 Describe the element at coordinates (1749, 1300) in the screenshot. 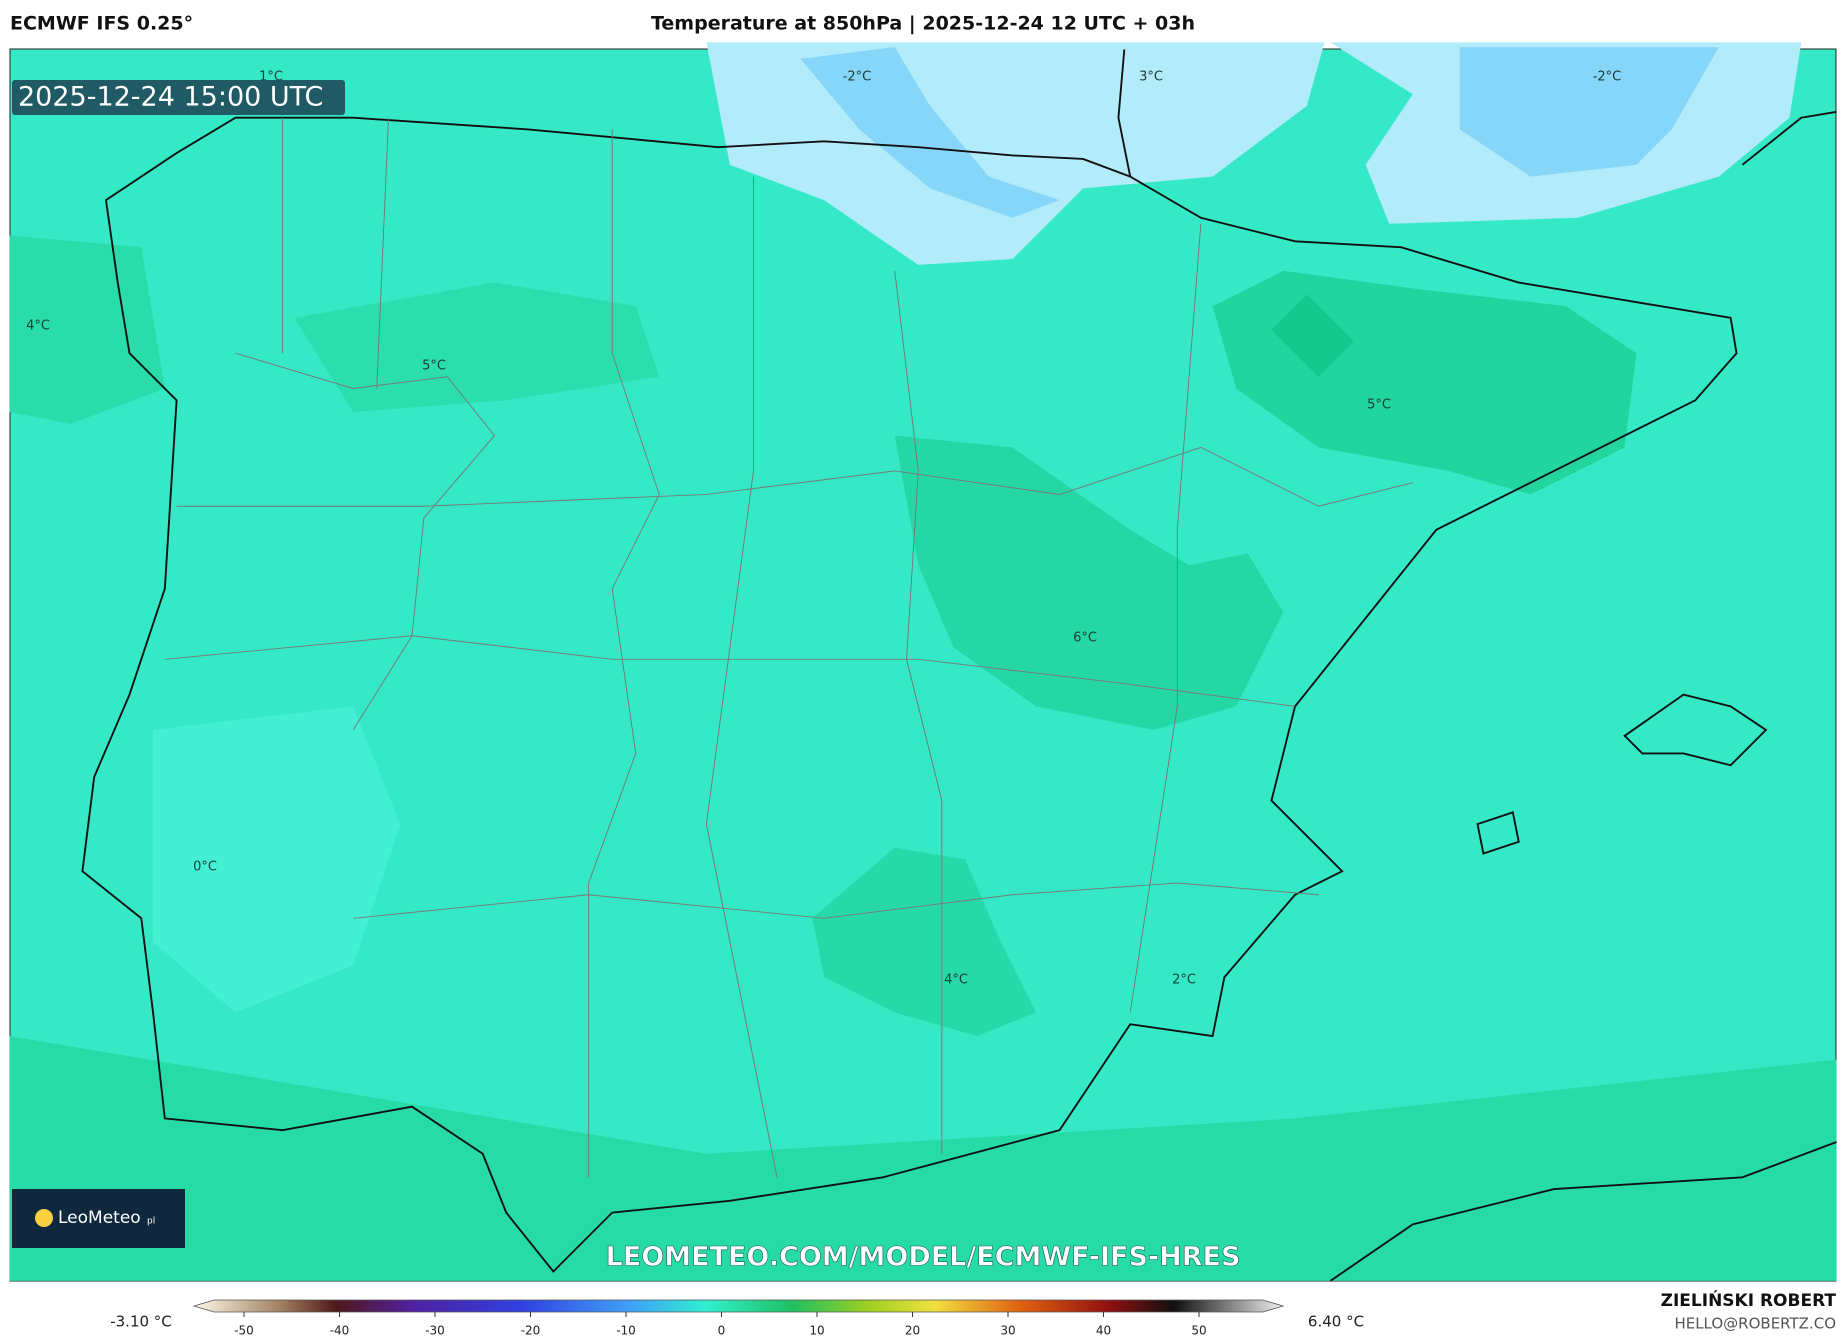

I see `author: ZIELIŃSKI ROBERT` at that location.